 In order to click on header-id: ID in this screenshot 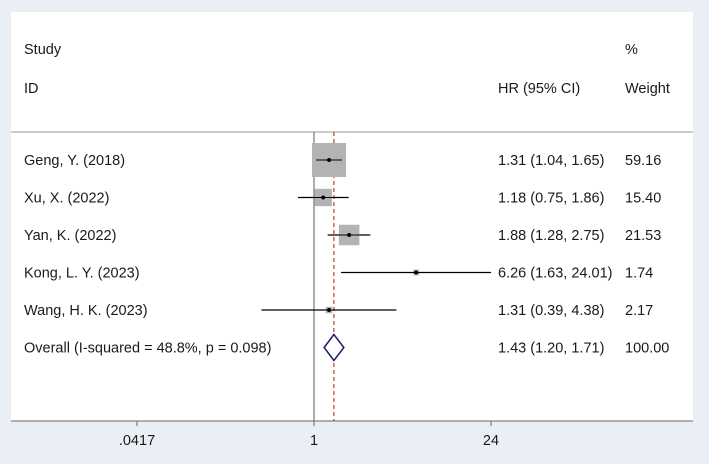, I will do `click(31, 89)`.